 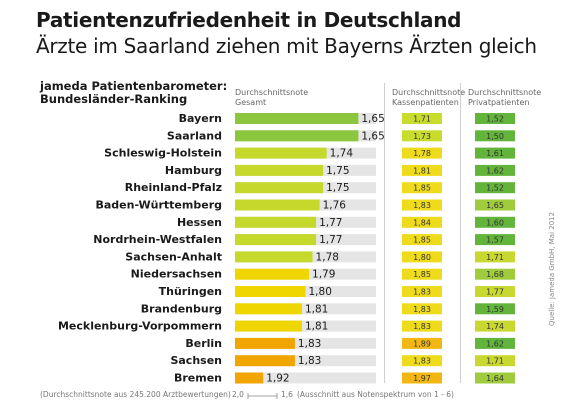 What do you see at coordinates (337, 171) in the screenshot?
I see `value-label-total: 1,75` at bounding box center [337, 171].